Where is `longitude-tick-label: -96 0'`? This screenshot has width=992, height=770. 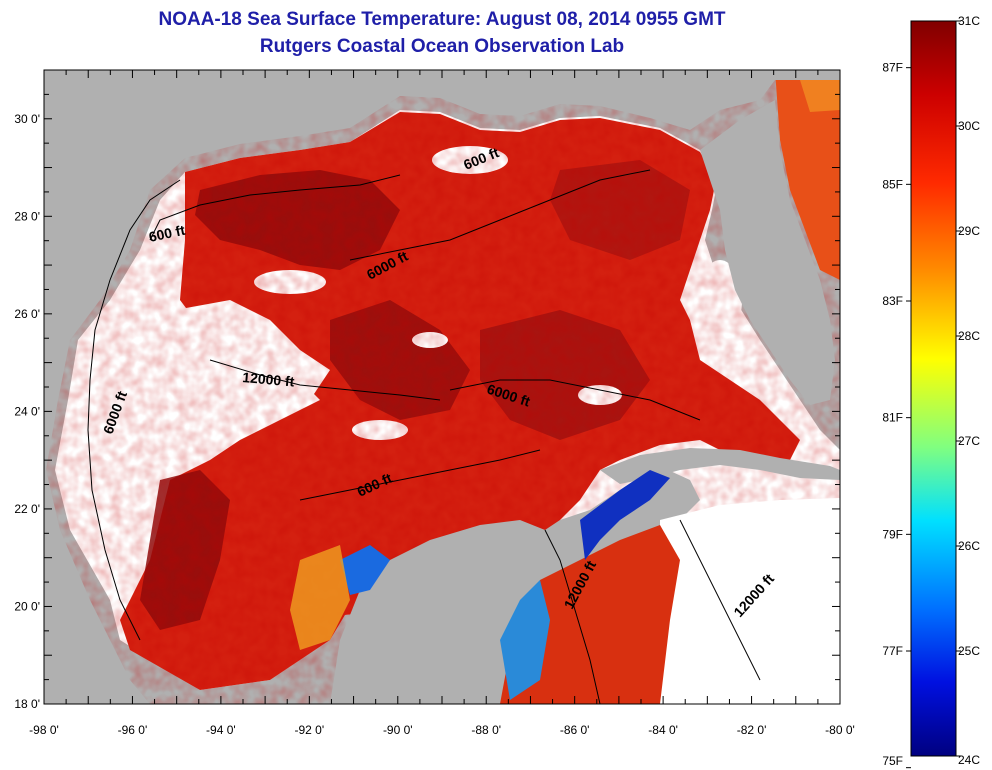
longitude-tick-label: -96 0' is located at coordinates (133, 730).